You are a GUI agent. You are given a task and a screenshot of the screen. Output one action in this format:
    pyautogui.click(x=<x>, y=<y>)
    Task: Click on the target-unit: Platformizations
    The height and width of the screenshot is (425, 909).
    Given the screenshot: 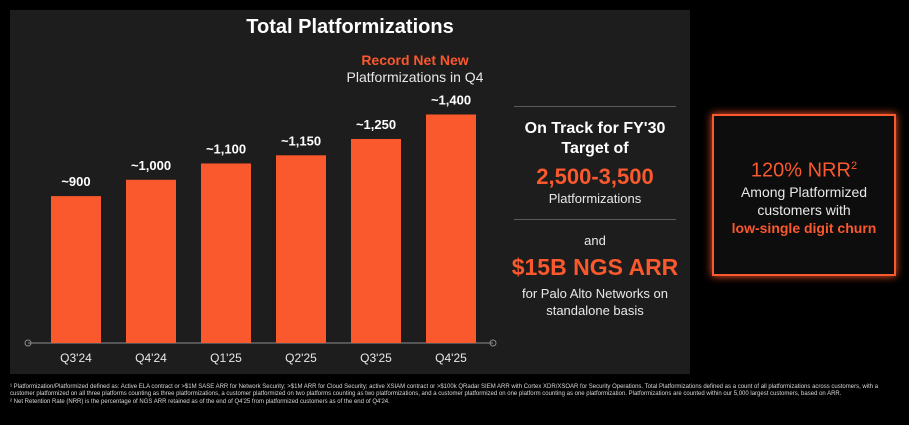 What is the action you would take?
    pyautogui.click(x=595, y=198)
    